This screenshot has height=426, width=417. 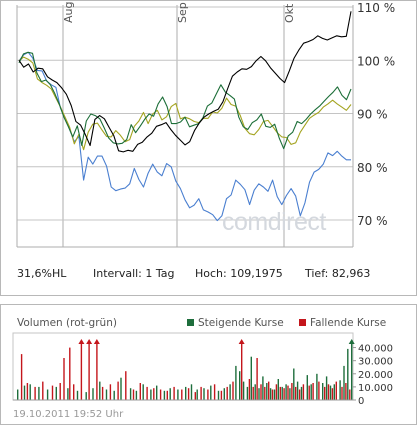 I want to click on legend-rising: Steigende Kurse, so click(x=235, y=323).